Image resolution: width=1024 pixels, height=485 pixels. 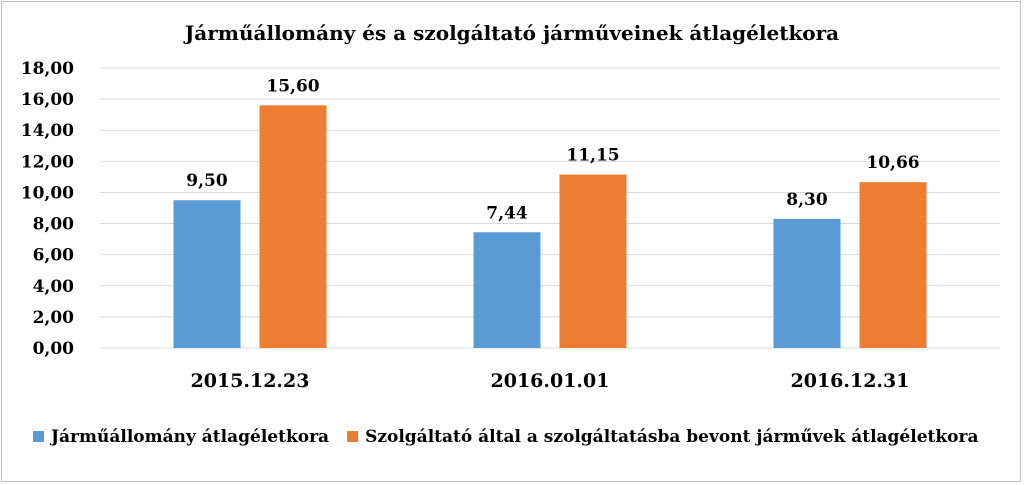 I want to click on data-label: 7,44, so click(x=507, y=213).